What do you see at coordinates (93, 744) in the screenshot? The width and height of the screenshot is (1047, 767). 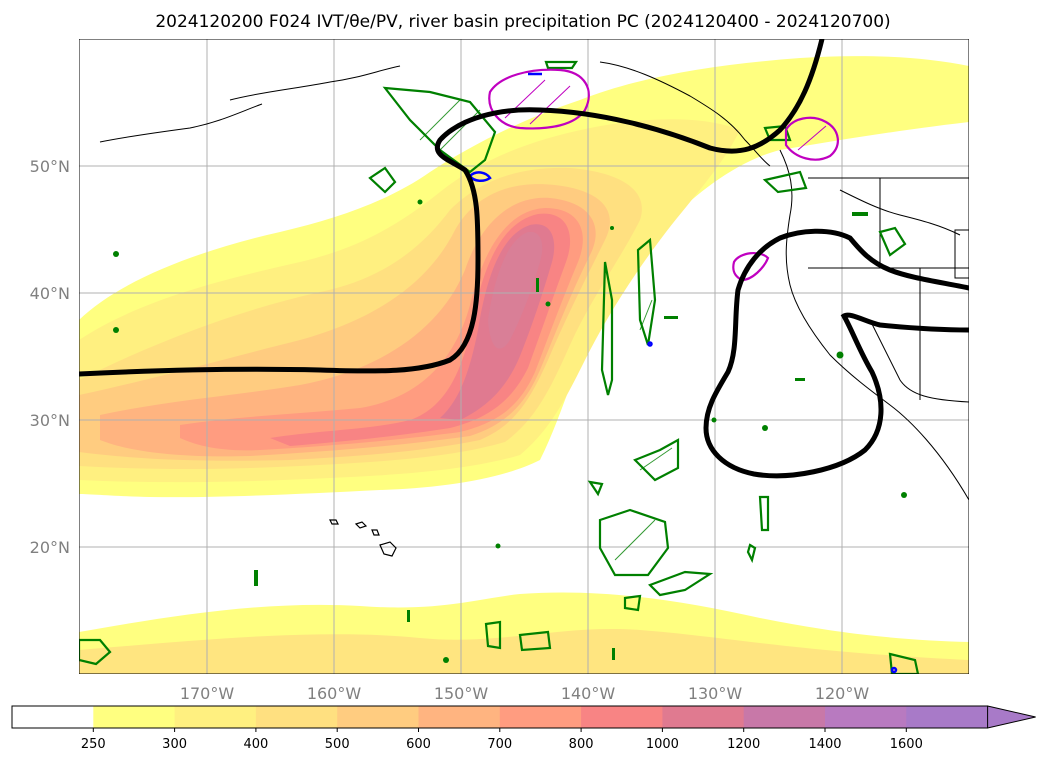 I see `colorbar-tick-label: 250` at bounding box center [93, 744].